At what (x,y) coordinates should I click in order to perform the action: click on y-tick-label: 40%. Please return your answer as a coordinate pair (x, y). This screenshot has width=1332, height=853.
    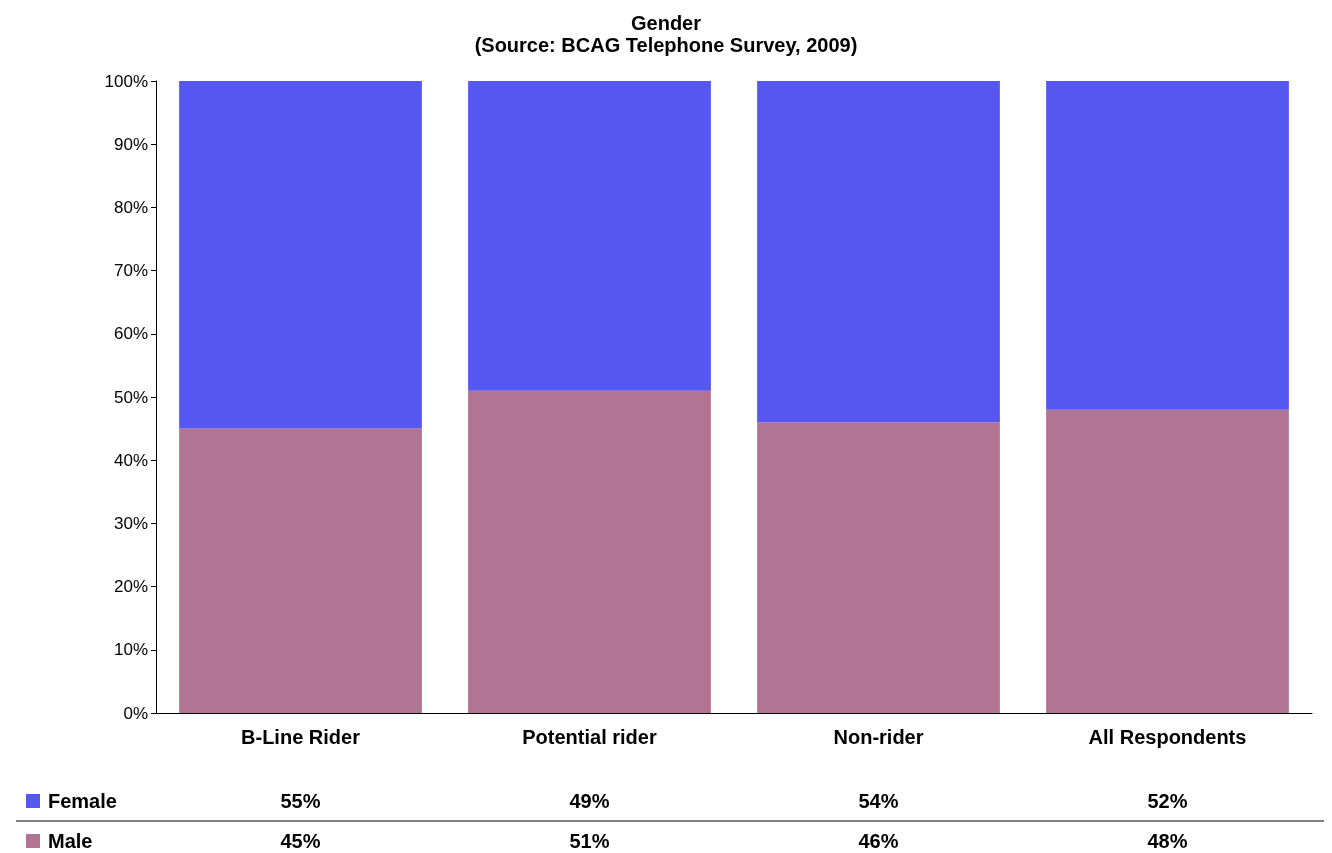
    Looking at the image, I should click on (130, 460).